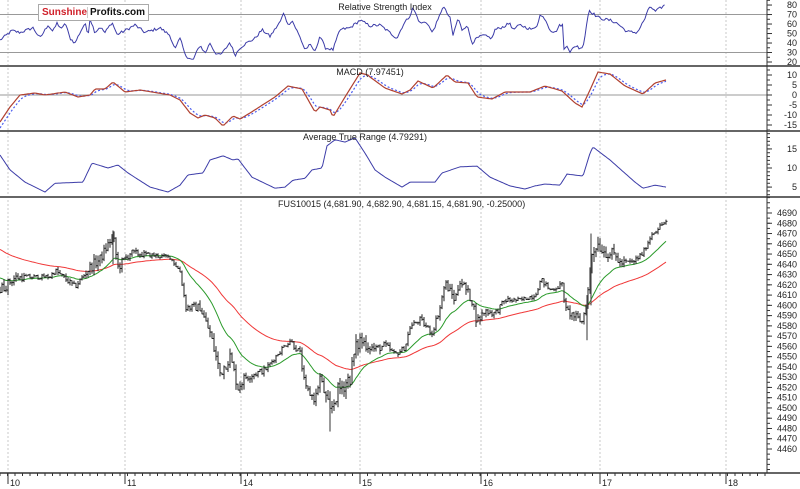 The width and height of the screenshot is (800, 489). Describe the element at coordinates (383, 480) in the screenshot. I see `x-axis: 10 11 14 15 16 17 18` at that location.